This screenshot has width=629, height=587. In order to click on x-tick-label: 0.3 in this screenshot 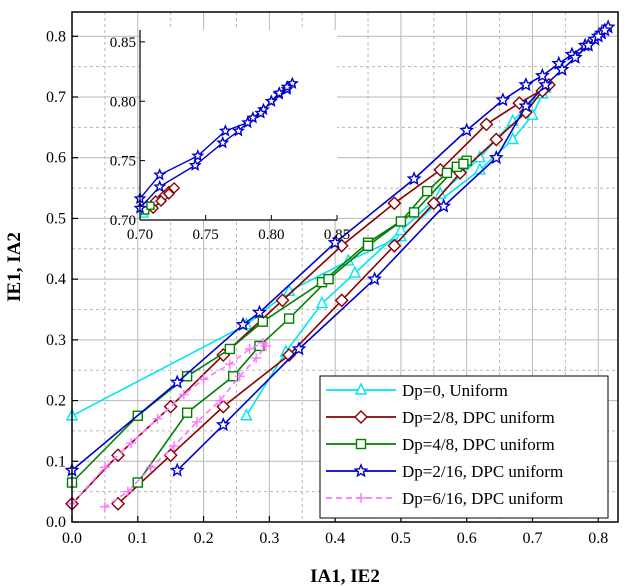, I will do `click(269, 538)`.